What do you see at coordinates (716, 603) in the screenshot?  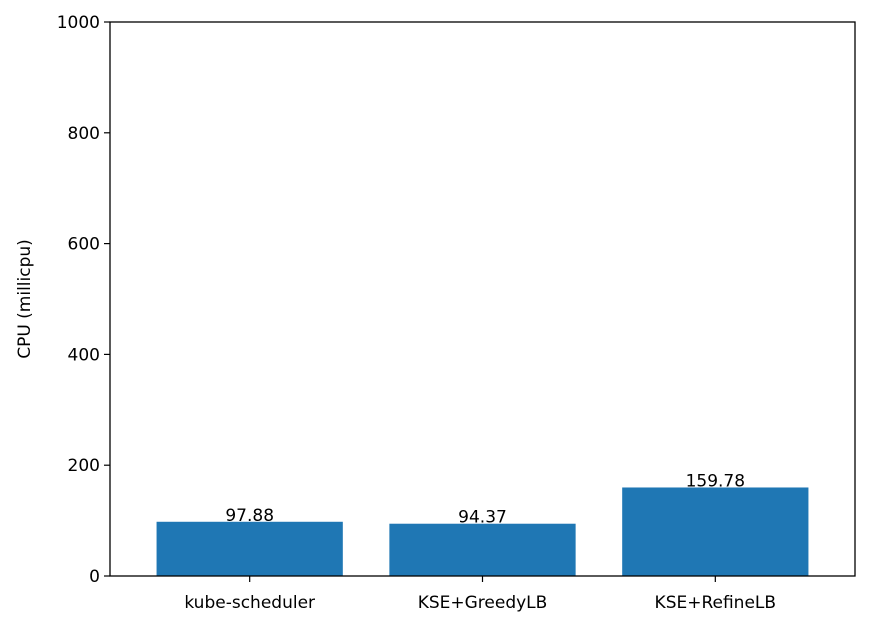 I see `x-tick-label: KSE+RefineLB` at bounding box center [716, 603].